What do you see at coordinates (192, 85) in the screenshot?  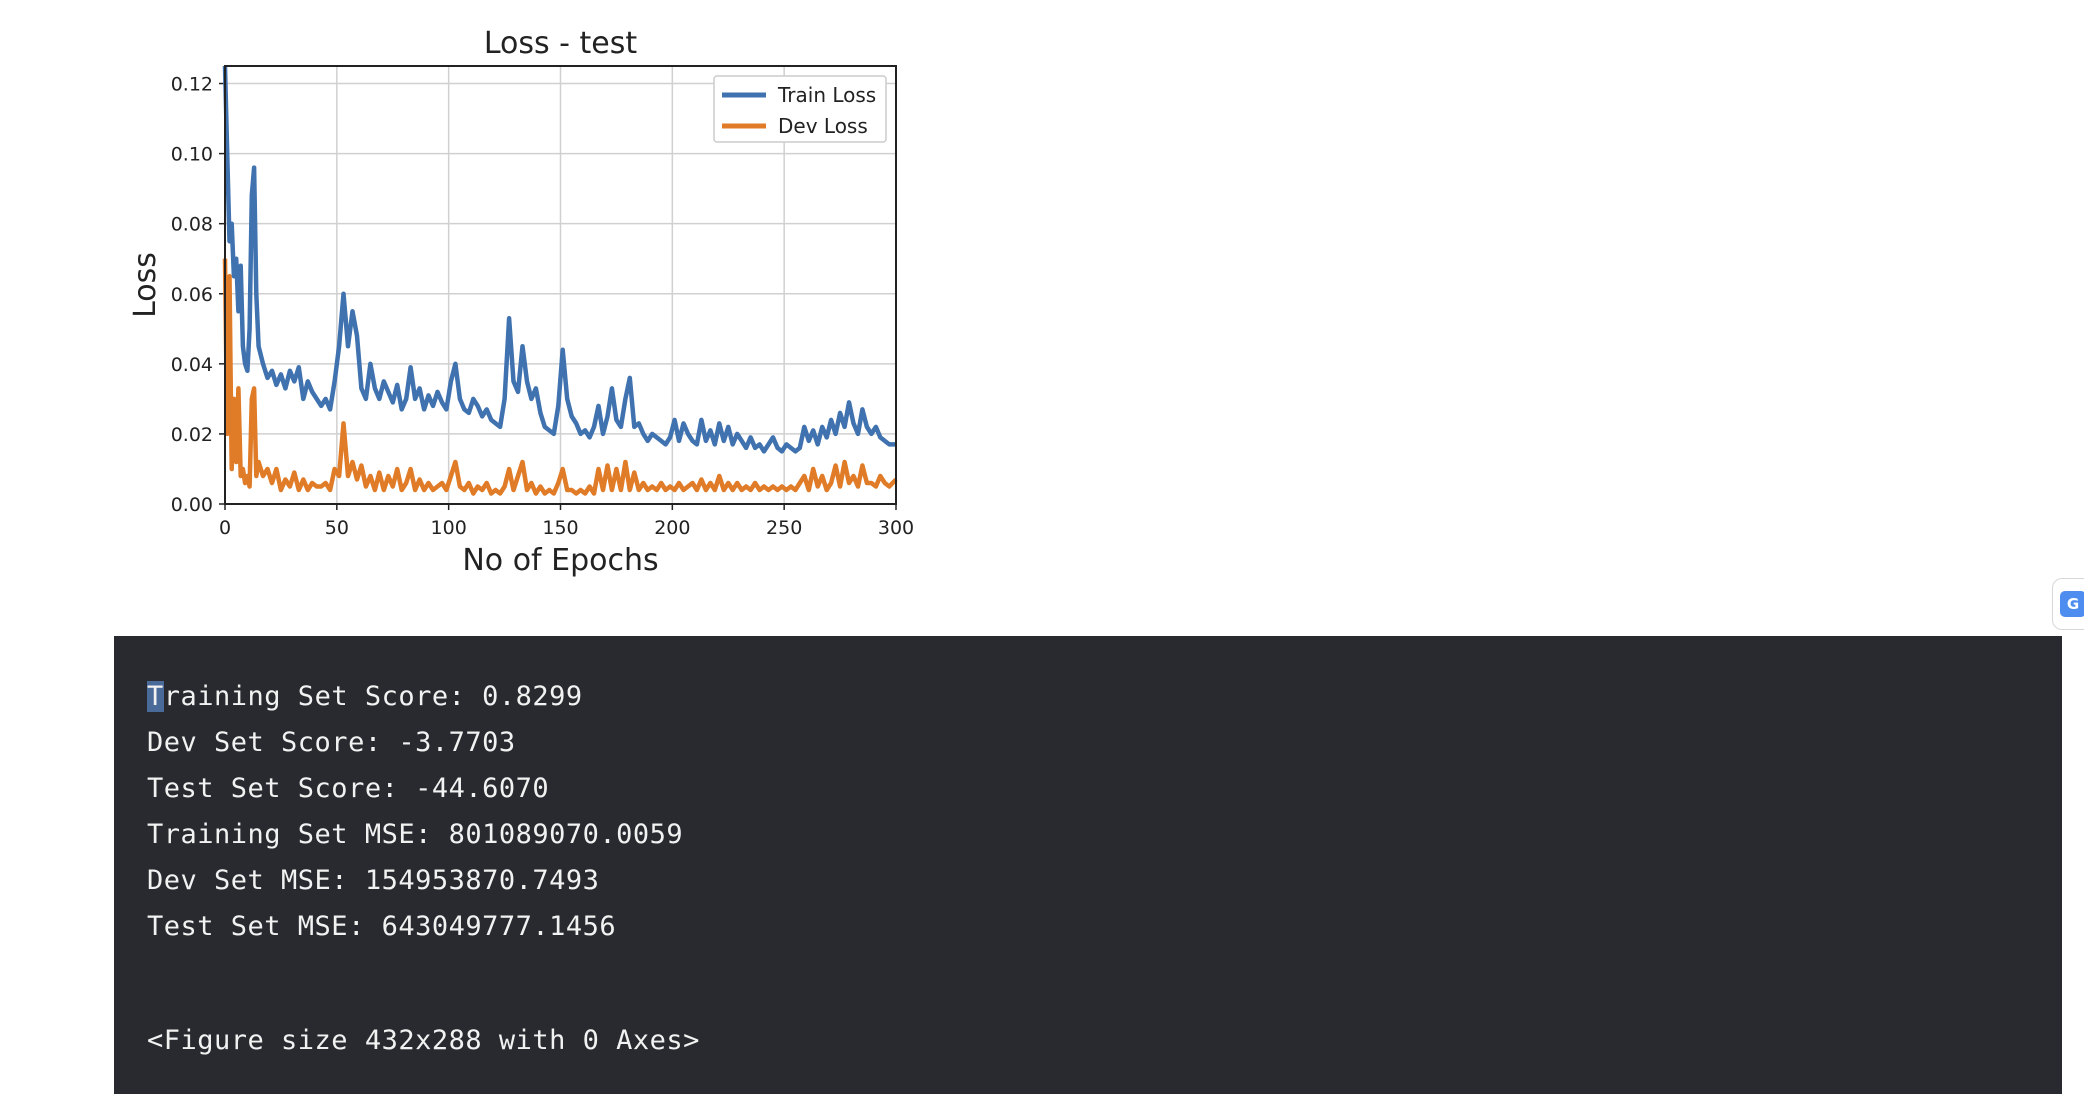 I see `y-tick-label: 0.12` at bounding box center [192, 85].